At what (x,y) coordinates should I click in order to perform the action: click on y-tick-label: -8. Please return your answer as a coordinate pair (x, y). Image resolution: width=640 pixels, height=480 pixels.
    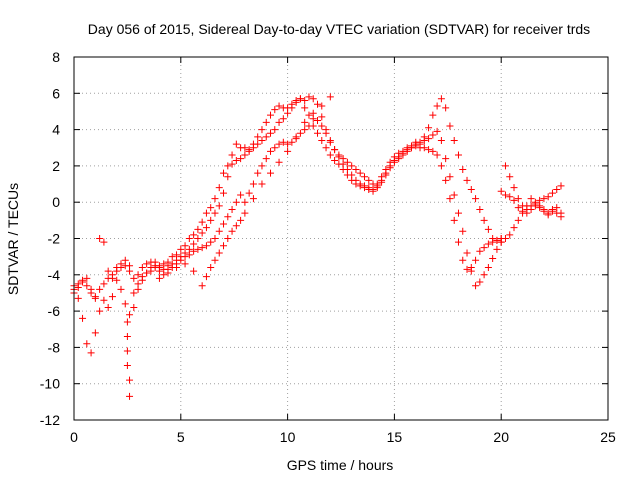
    Looking at the image, I should click on (54, 347).